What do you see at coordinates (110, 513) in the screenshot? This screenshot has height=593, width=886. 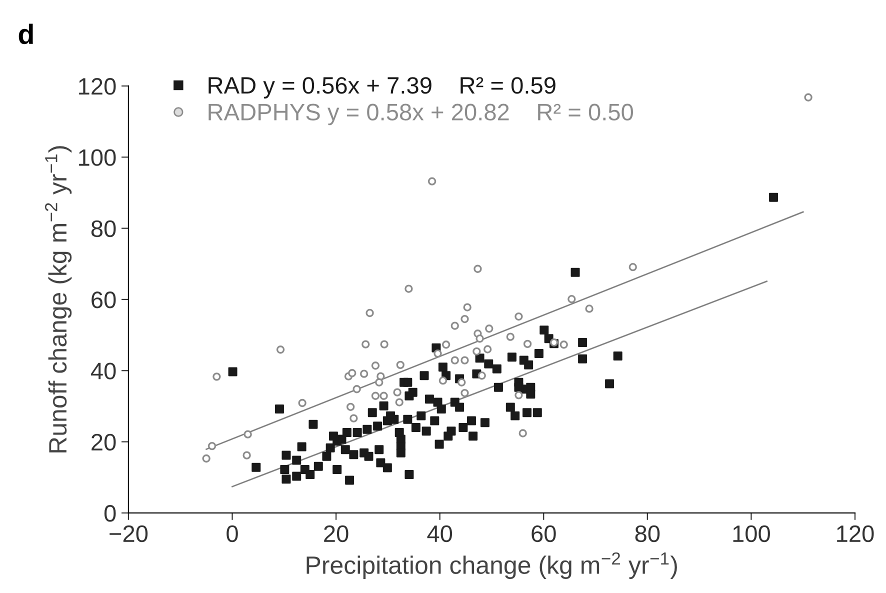 I see `y-tick-label: 0` at bounding box center [110, 513].